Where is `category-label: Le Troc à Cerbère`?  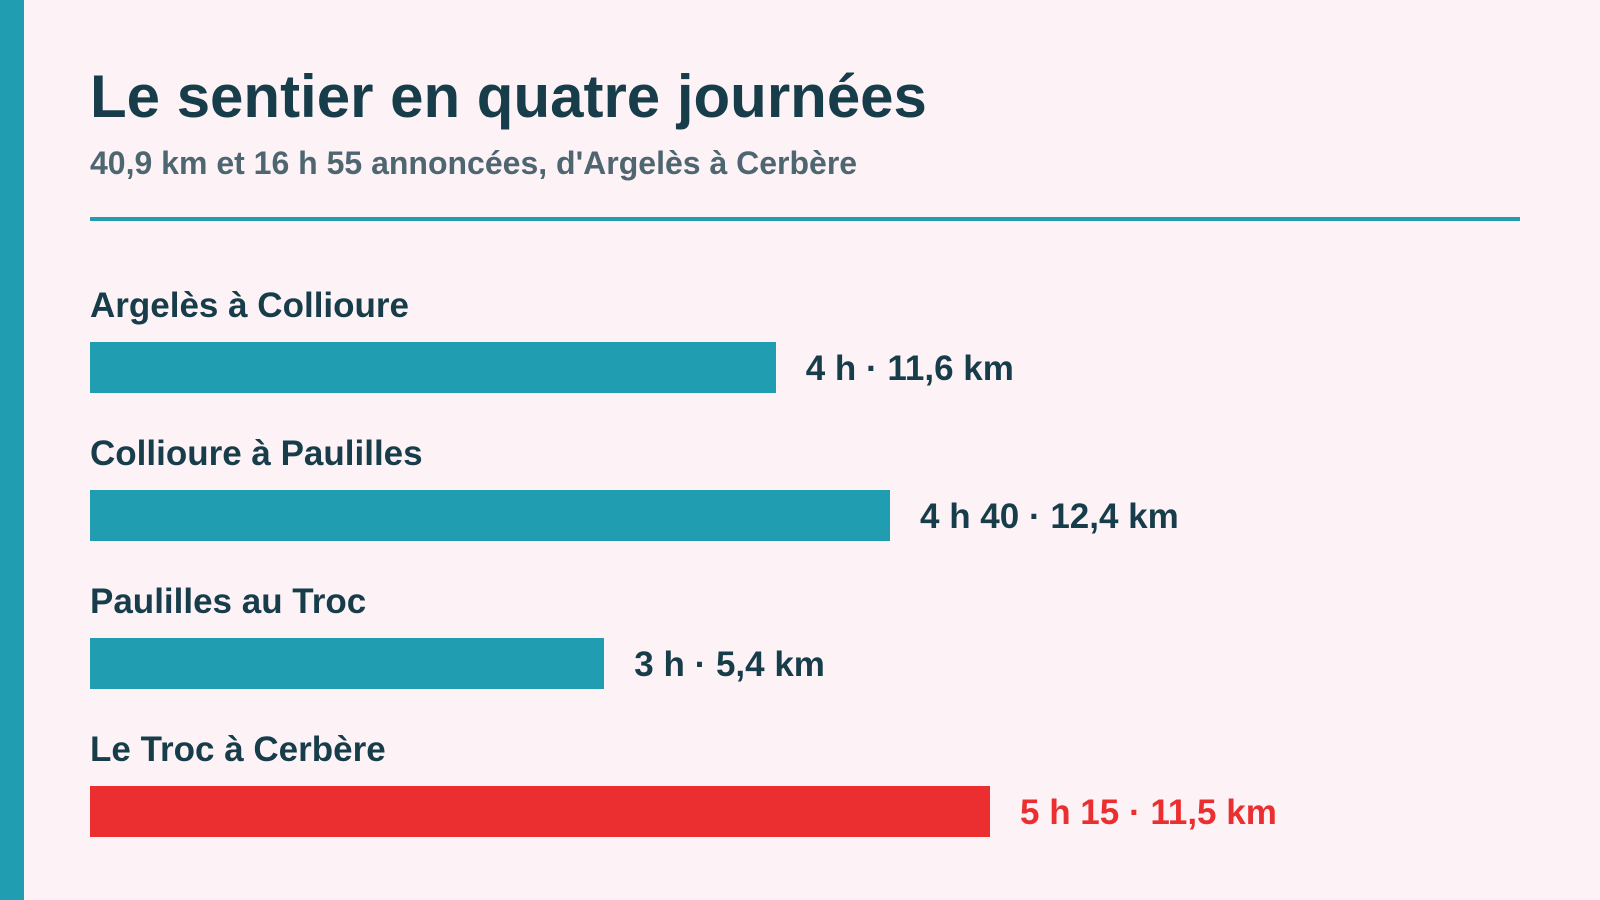
category-label: Le Troc à Cerbère is located at coordinates (238, 749).